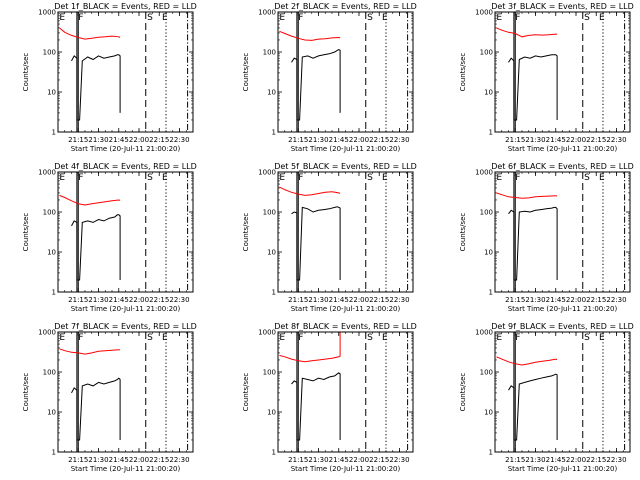  What do you see at coordinates (246, 232) in the screenshot?
I see `y-axis-label: Counts/sec` at bounding box center [246, 232].